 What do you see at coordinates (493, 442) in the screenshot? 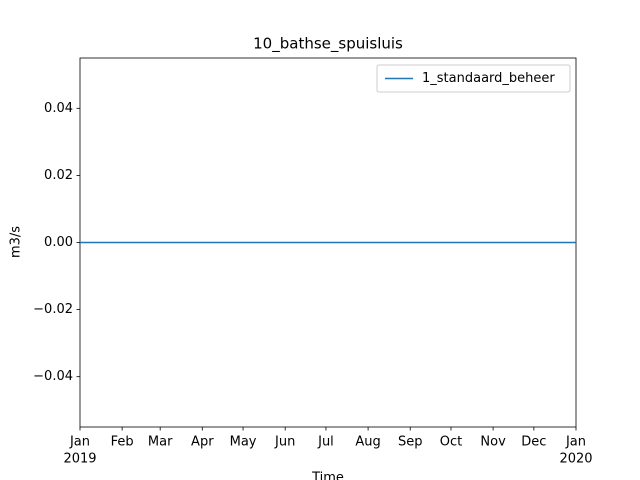
I see `x-tick-label: Nov` at bounding box center [493, 442].